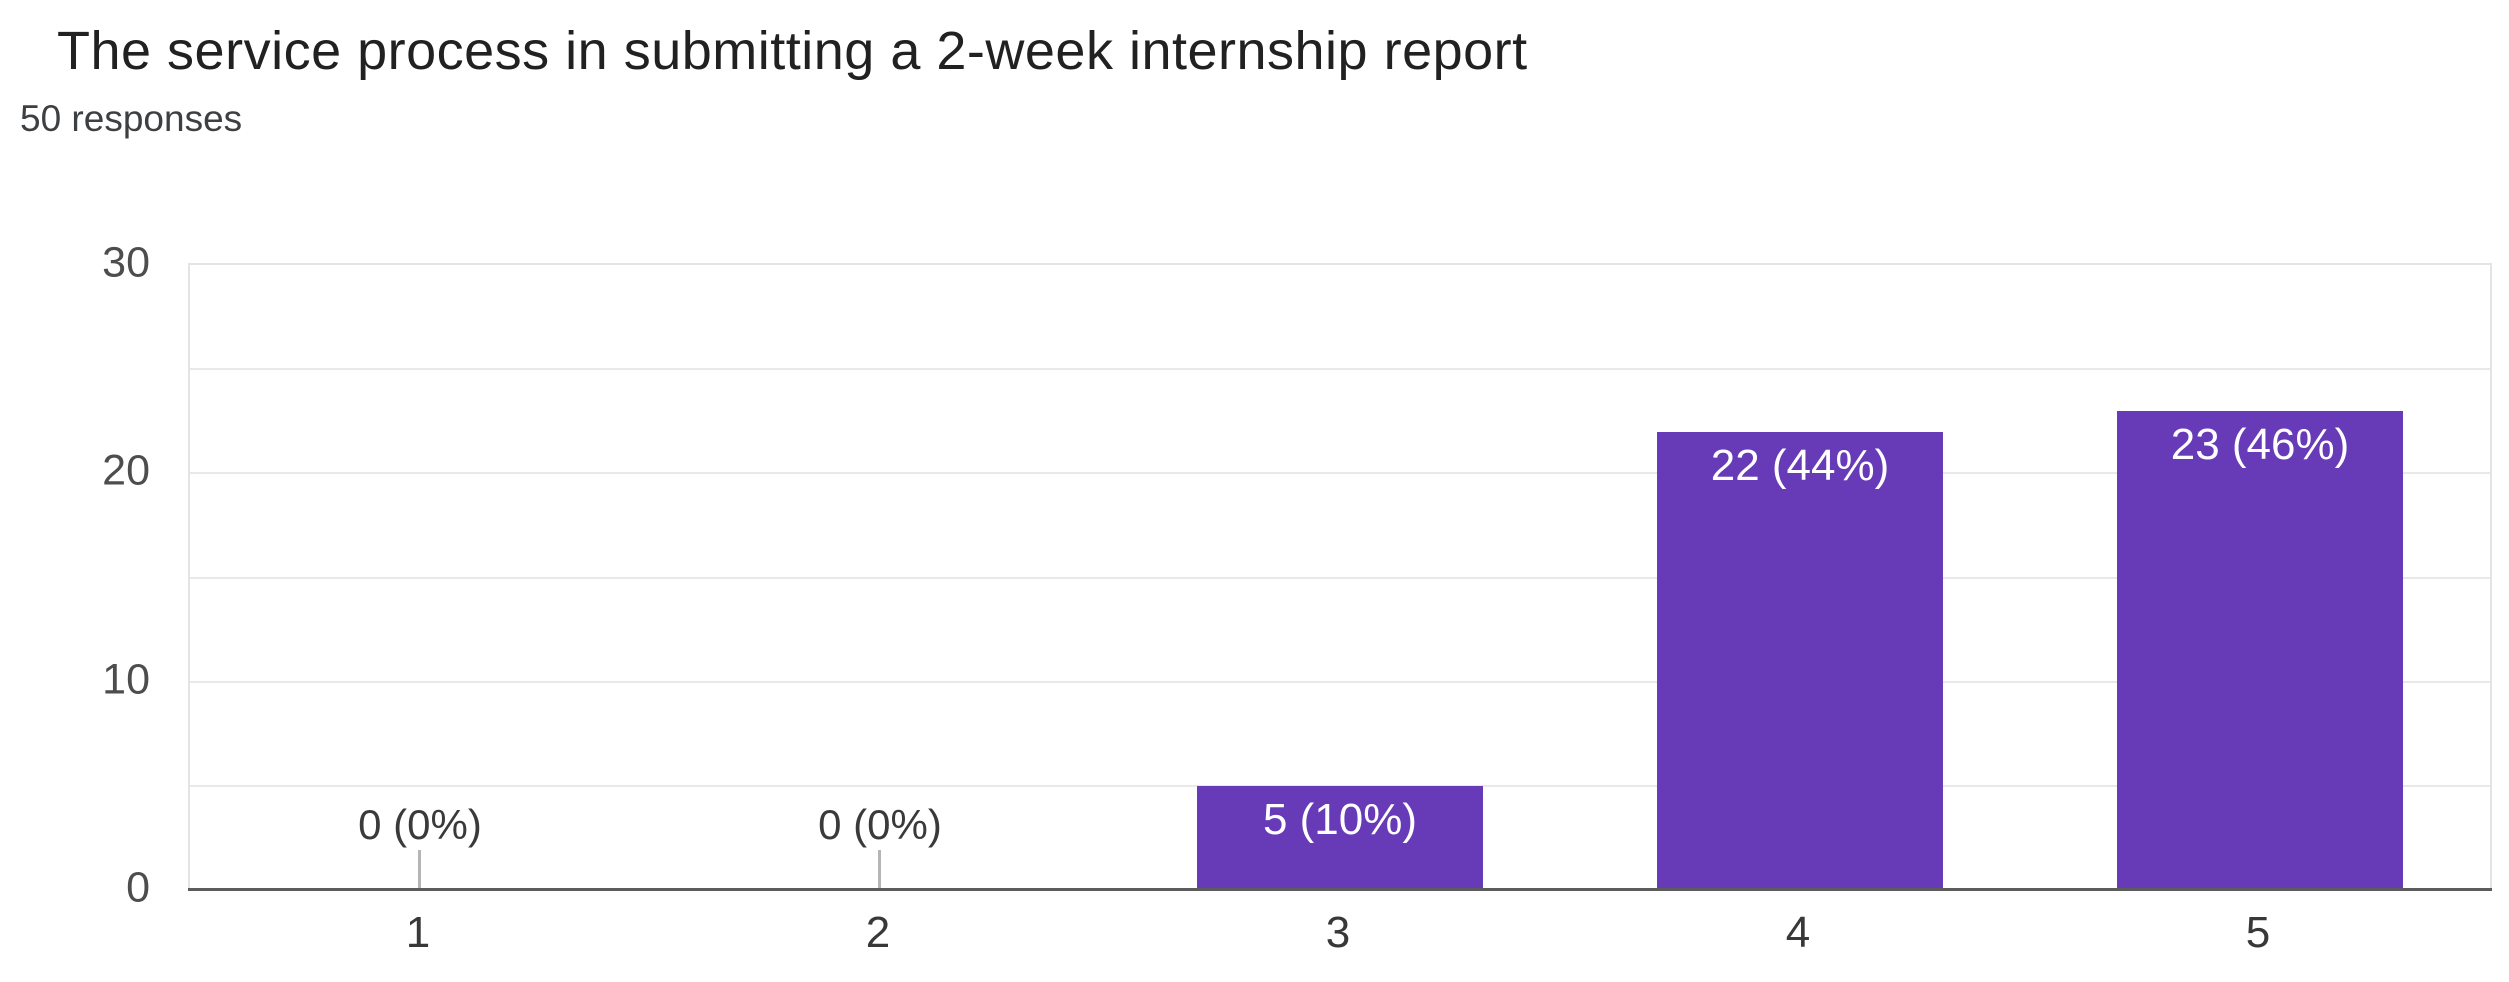 Image resolution: width=2509 pixels, height=982 pixels. I want to click on zero-value-wrap-2: 0 (0%), so click(880, 577).